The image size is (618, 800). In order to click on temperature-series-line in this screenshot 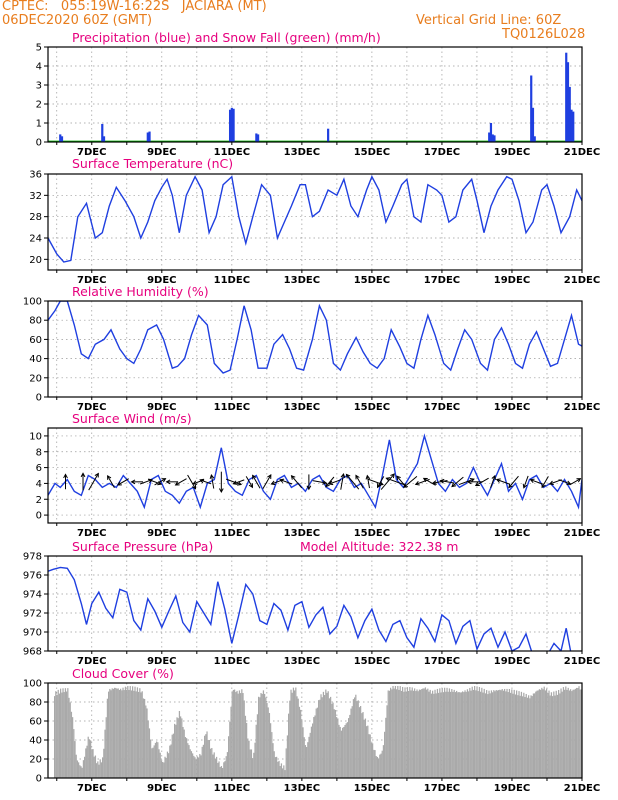, I will do `click(315, 219)`.